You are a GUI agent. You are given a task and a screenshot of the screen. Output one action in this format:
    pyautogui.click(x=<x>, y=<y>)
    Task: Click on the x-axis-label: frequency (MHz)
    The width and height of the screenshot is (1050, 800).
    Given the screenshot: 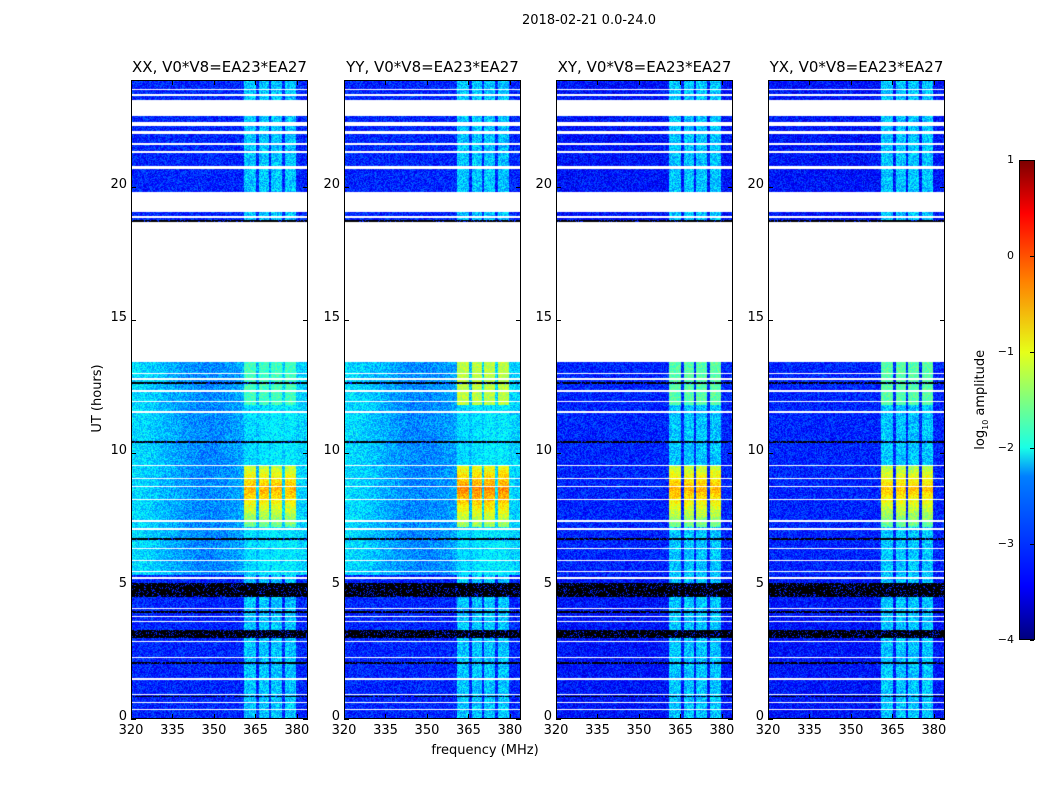 What is the action you would take?
    pyautogui.click(x=485, y=750)
    